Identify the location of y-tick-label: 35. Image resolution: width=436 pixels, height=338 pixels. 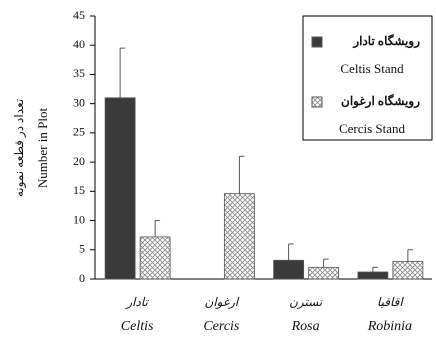
(79, 73).